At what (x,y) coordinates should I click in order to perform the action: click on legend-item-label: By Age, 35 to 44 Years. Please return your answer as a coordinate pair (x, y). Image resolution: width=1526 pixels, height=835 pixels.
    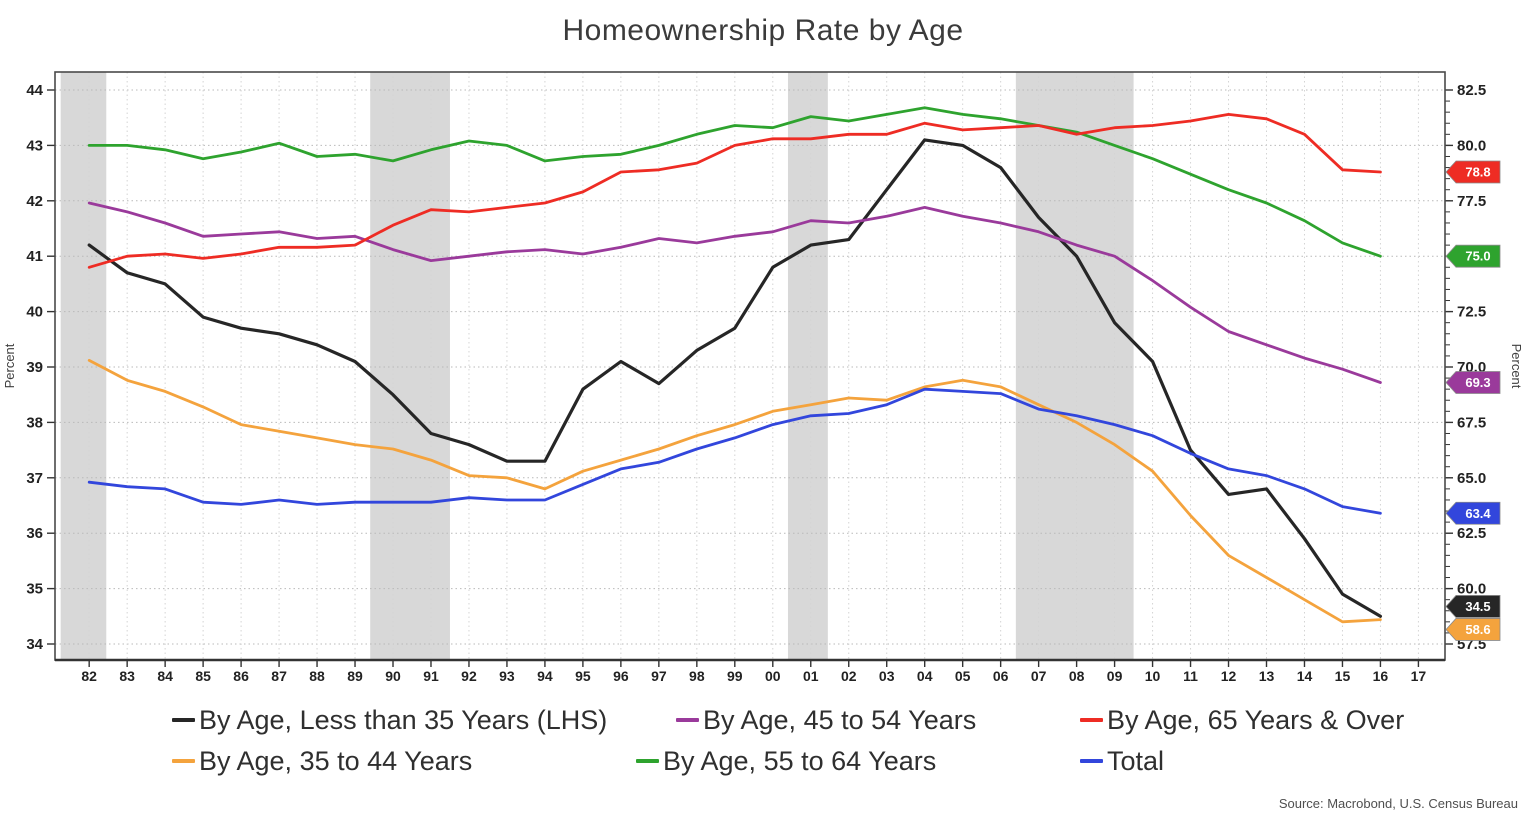
    Looking at the image, I should click on (336, 761).